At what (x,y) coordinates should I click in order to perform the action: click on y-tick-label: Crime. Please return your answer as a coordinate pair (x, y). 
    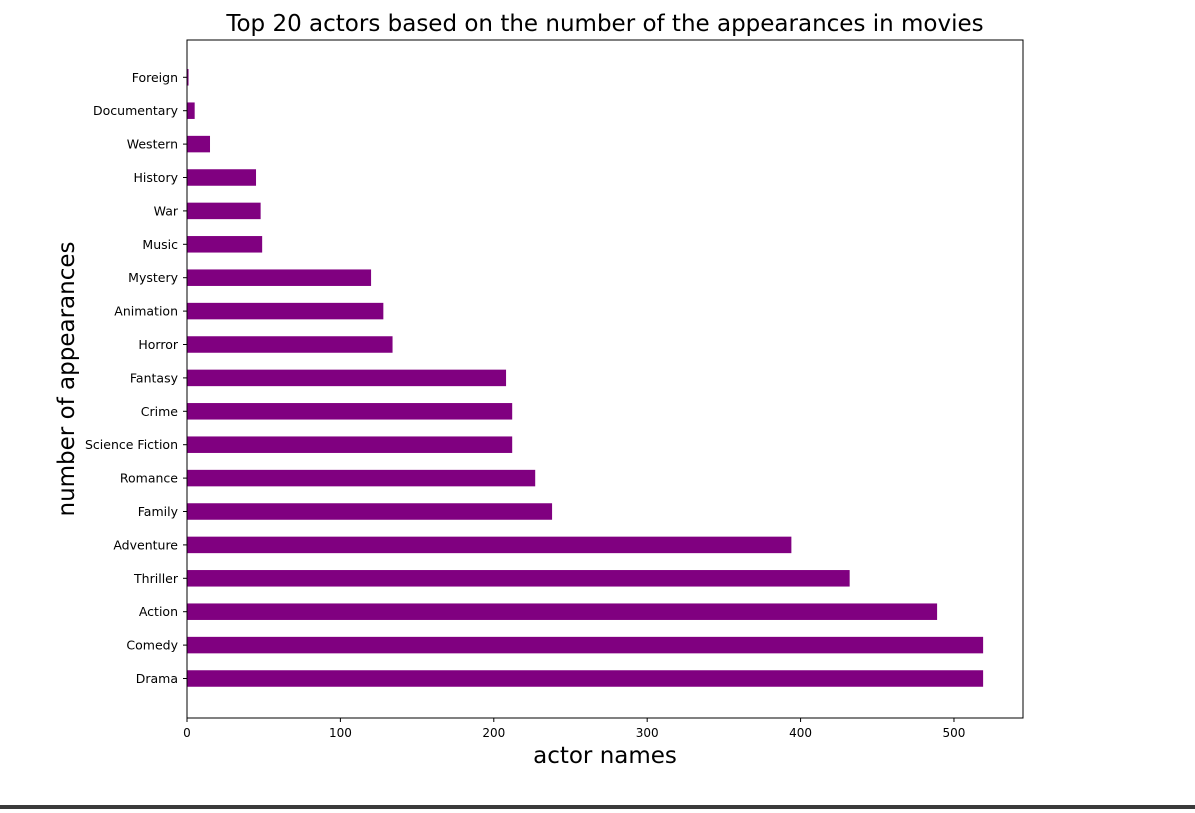
    Looking at the image, I should click on (160, 411).